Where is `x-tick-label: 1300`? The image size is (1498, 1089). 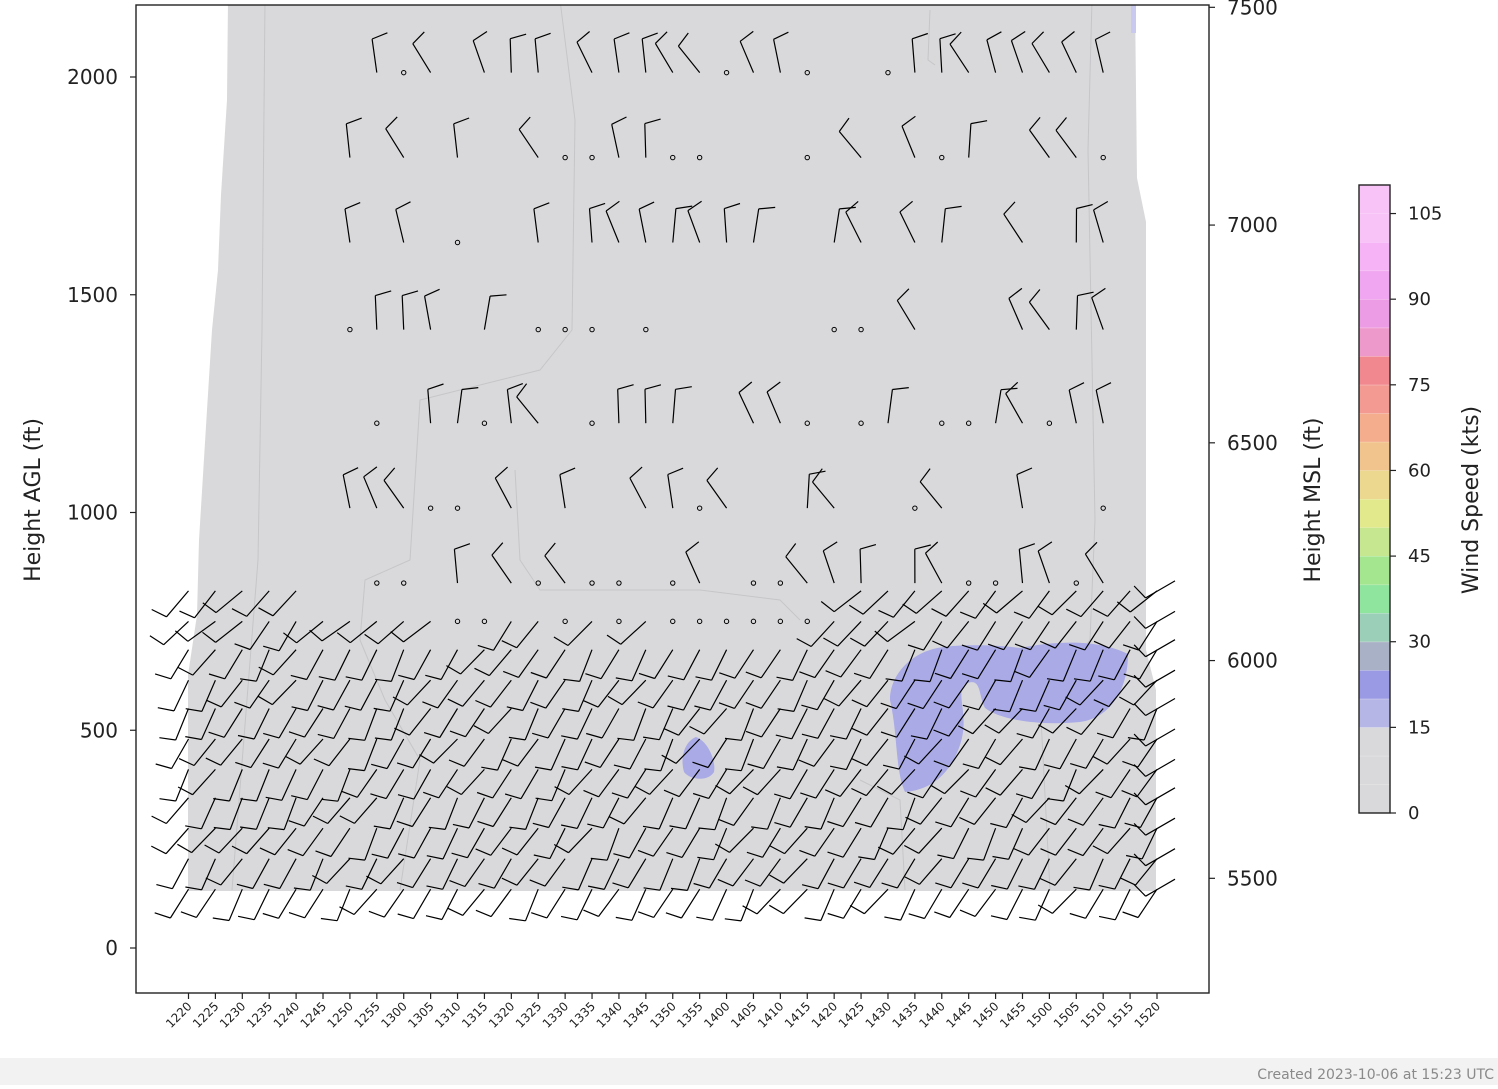
x-tick-label: 1300 is located at coordinates (393, 1014).